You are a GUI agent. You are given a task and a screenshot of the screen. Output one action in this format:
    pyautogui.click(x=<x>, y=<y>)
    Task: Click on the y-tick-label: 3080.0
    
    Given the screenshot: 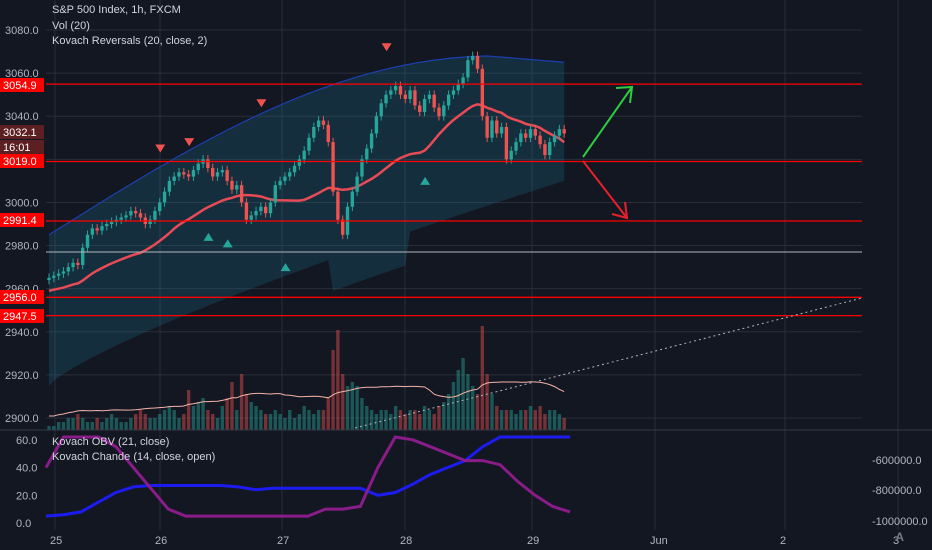 What is the action you would take?
    pyautogui.click(x=22, y=31)
    